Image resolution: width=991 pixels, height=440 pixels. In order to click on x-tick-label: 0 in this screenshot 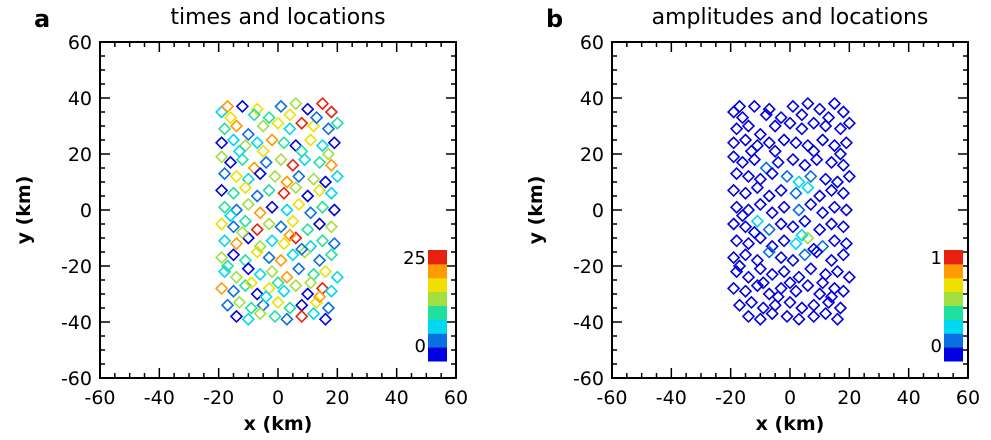, I will do `click(790, 398)`.